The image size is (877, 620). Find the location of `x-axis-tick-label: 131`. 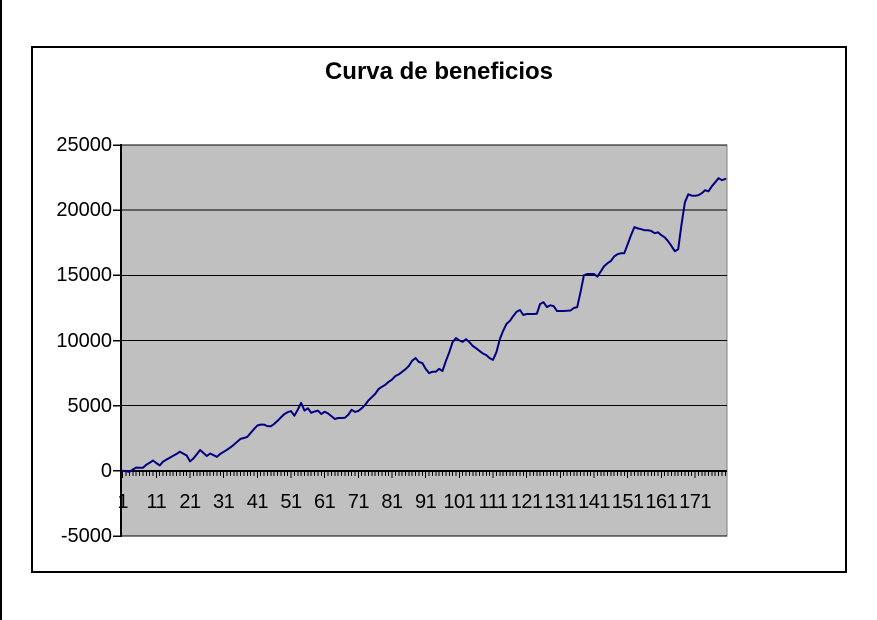

x-axis-tick-label: 131 is located at coordinates (560, 502).